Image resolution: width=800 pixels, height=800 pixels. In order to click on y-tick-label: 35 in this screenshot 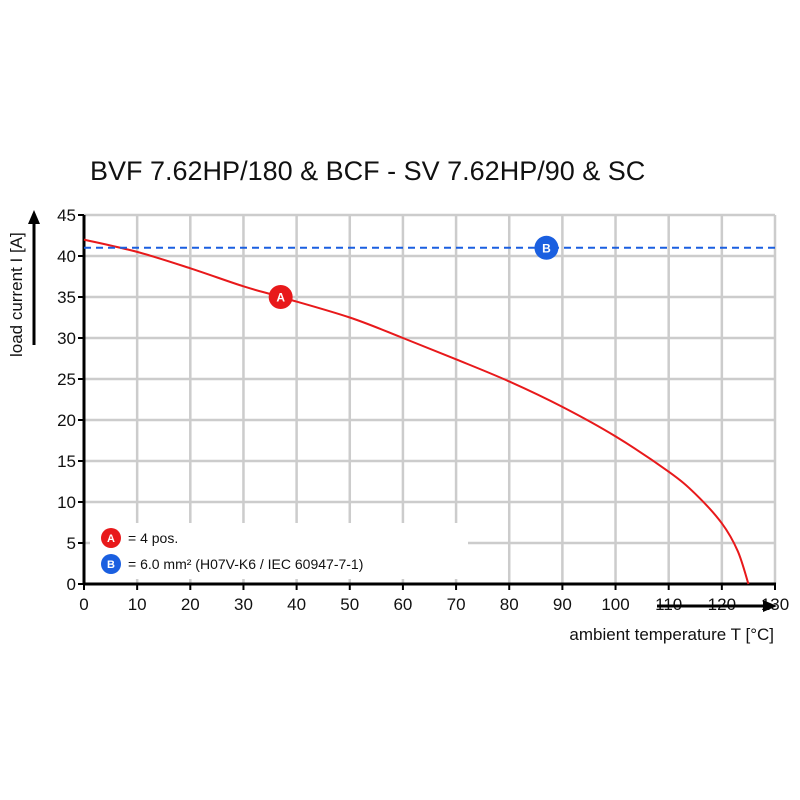, I will do `click(66, 297)`.